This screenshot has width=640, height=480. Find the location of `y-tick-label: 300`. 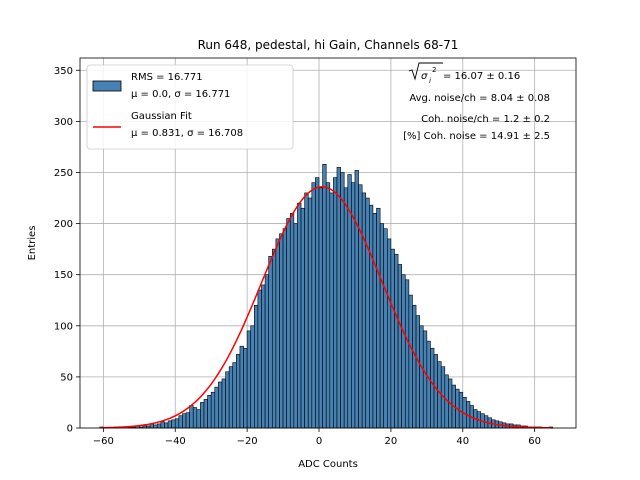

y-tick-label: 300 is located at coordinates (63, 122).